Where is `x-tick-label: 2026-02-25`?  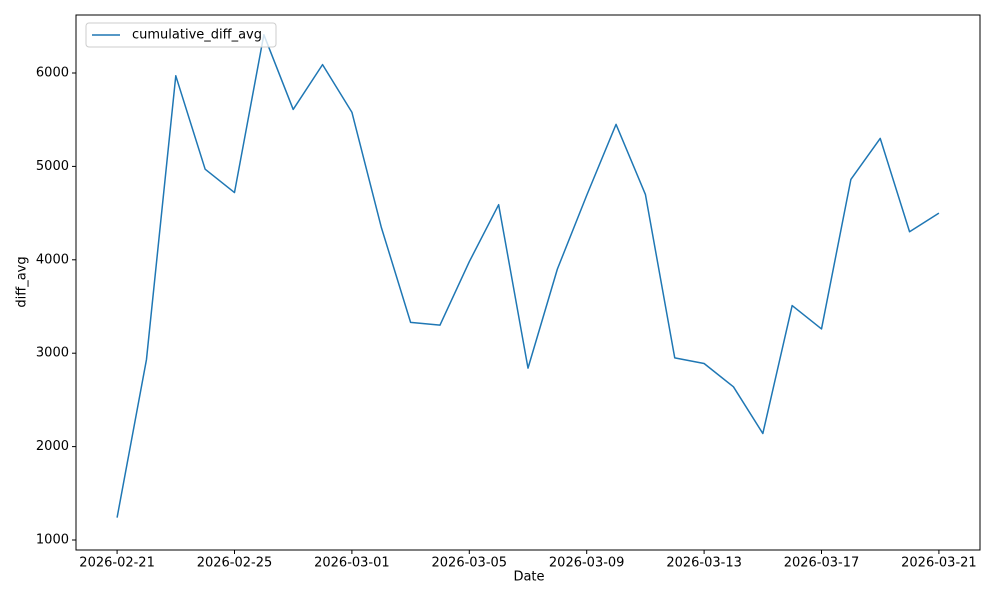 x-tick-label: 2026-02-25 is located at coordinates (235, 563).